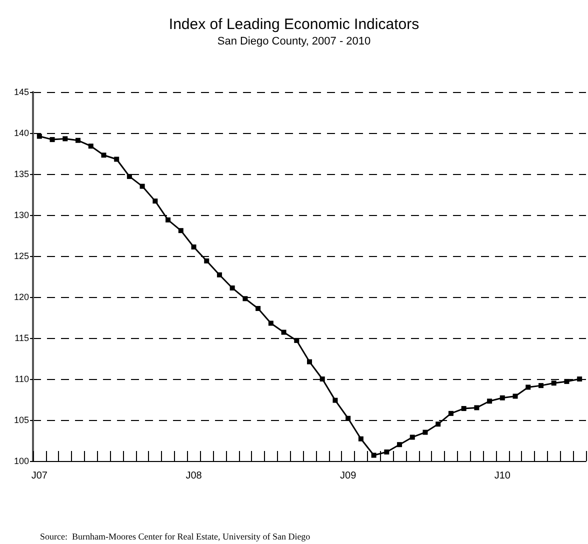  Describe the element at coordinates (348, 476) in the screenshot. I see `x-tick-label: J09` at that location.